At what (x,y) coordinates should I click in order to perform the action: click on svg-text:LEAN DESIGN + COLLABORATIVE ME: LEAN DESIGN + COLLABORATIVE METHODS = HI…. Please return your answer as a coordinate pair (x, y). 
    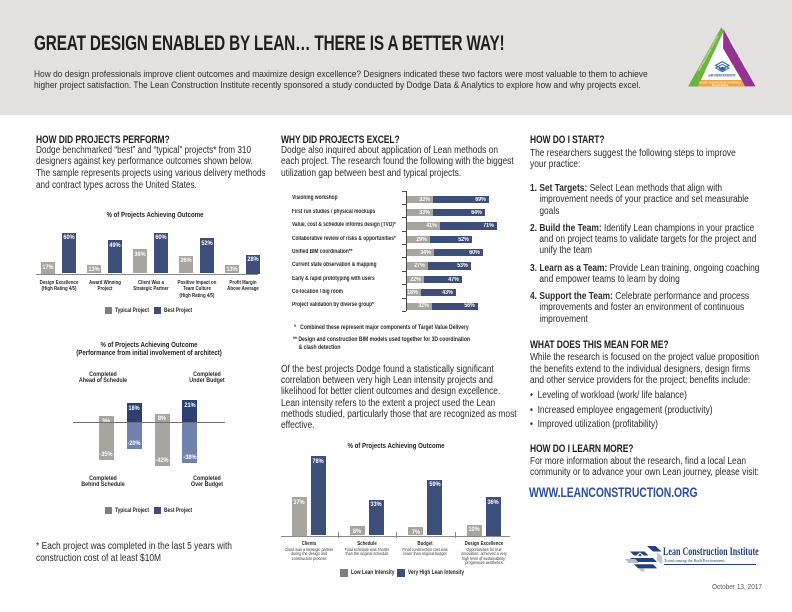
    Looking at the image, I should click on (720, 82).